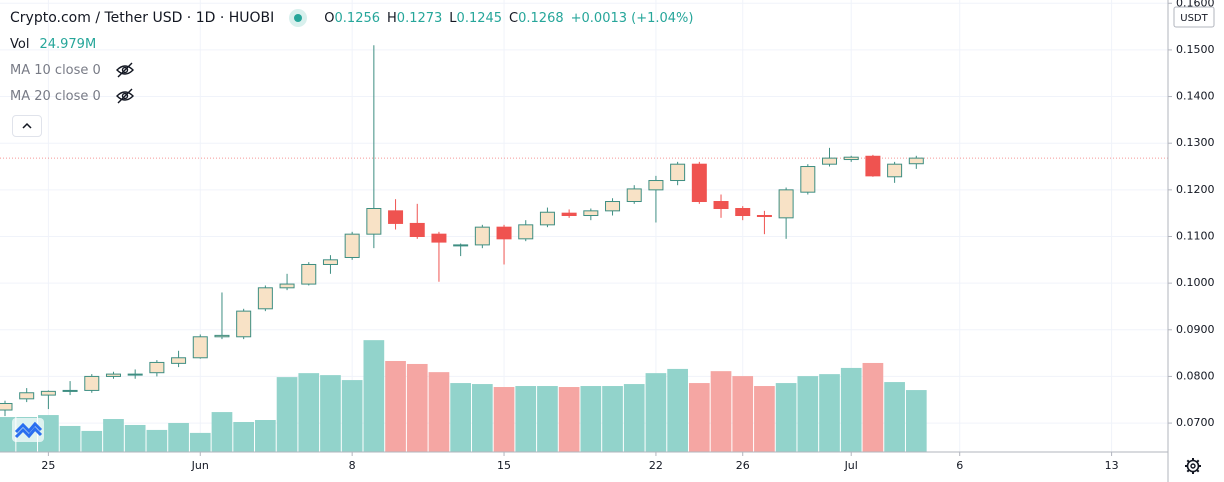  What do you see at coordinates (632, 18) in the screenshot?
I see `price-change: +0.0013 (+1.04%)` at bounding box center [632, 18].